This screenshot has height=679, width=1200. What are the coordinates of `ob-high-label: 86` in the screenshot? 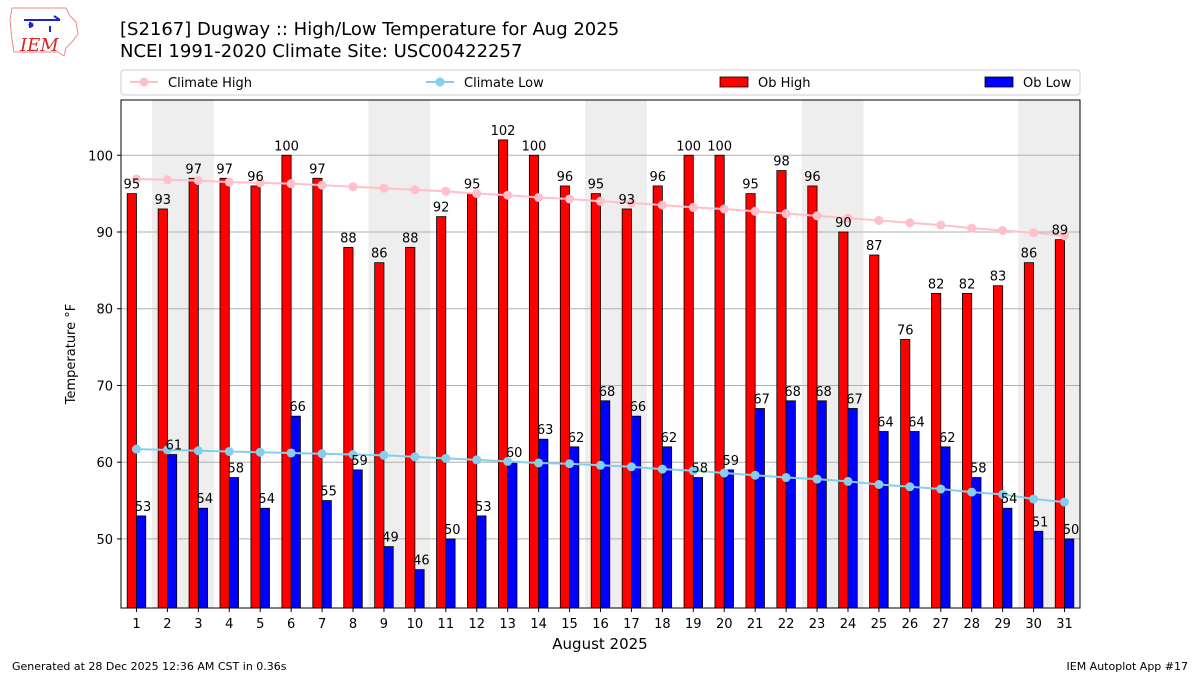 It's located at (379, 254).